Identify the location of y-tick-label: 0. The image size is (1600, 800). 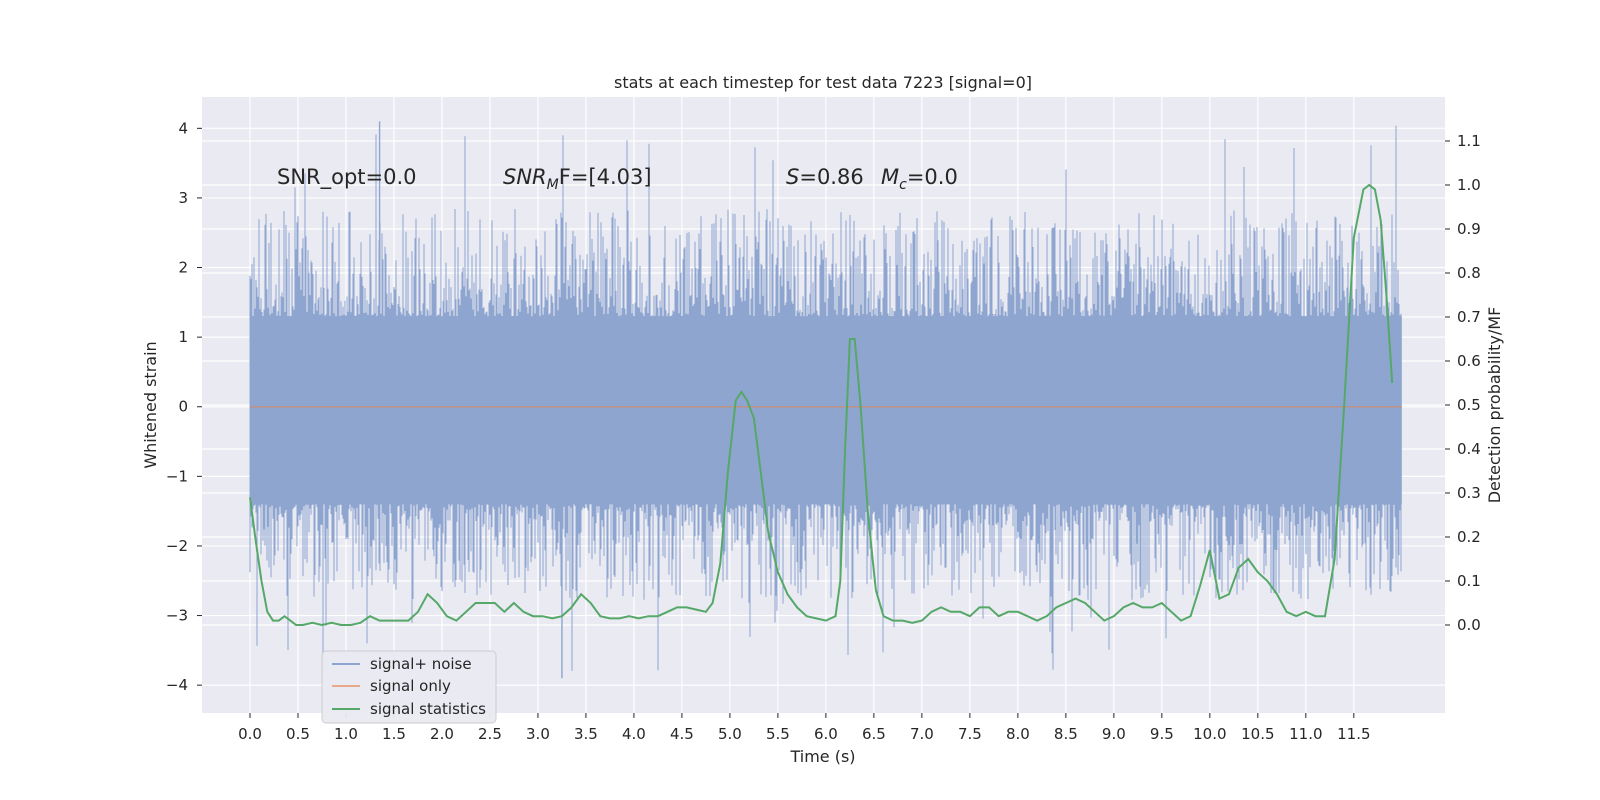
(183, 407).